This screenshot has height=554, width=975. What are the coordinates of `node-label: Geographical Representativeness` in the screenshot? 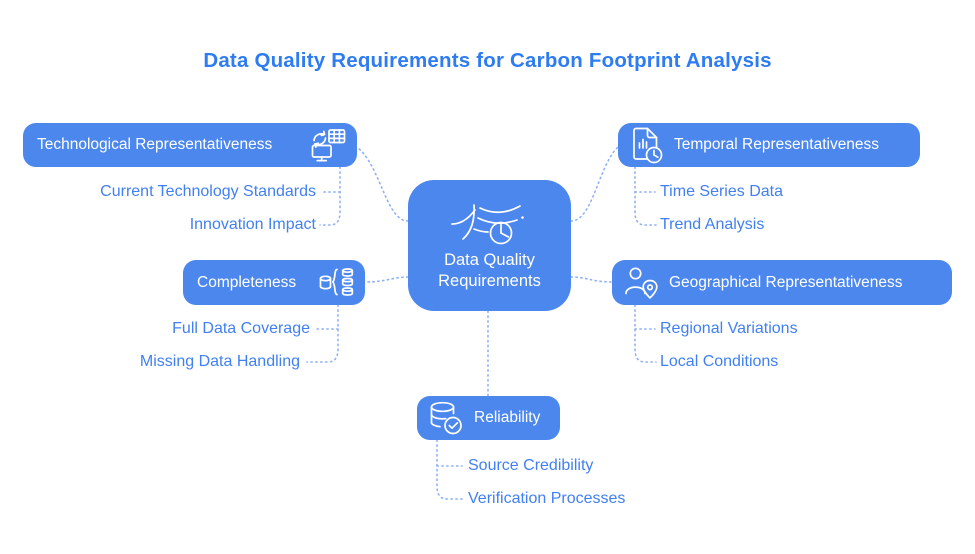 It's located at (786, 282).